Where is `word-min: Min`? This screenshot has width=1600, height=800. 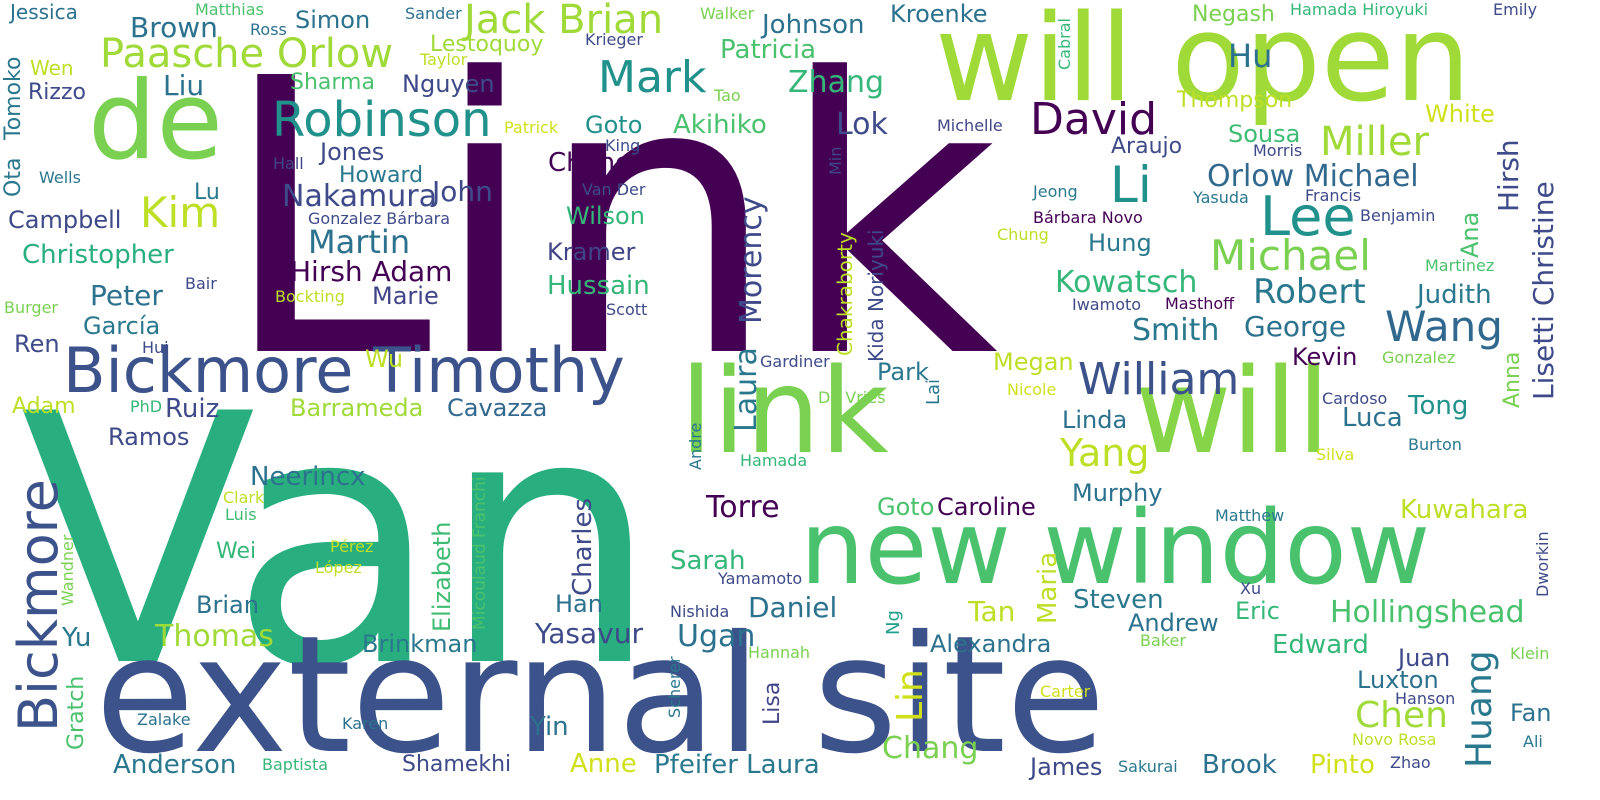 word-min: Min is located at coordinates (835, 160).